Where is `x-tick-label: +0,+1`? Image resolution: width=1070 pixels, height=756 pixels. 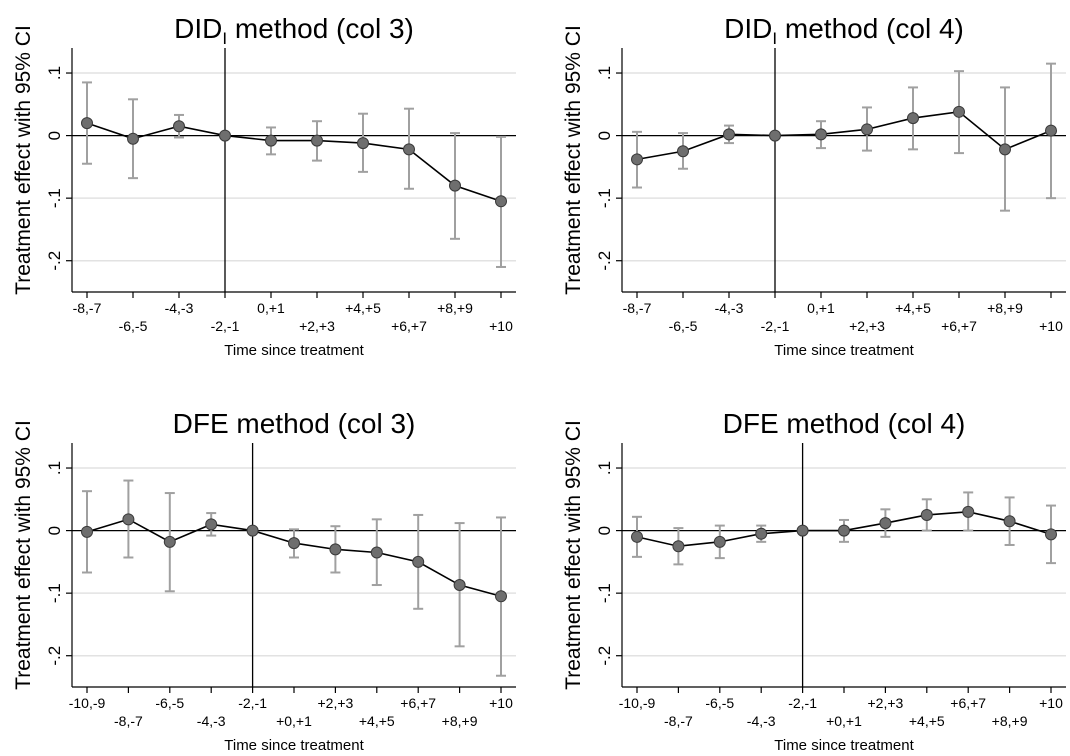 x-tick-label: +0,+1 is located at coordinates (844, 721).